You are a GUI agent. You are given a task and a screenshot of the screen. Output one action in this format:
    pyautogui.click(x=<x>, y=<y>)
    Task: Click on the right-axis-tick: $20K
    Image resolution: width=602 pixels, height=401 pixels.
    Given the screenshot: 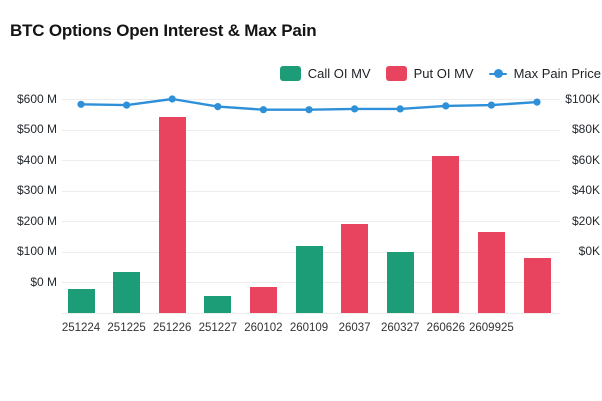 What is the action you would take?
    pyautogui.click(x=585, y=220)
    